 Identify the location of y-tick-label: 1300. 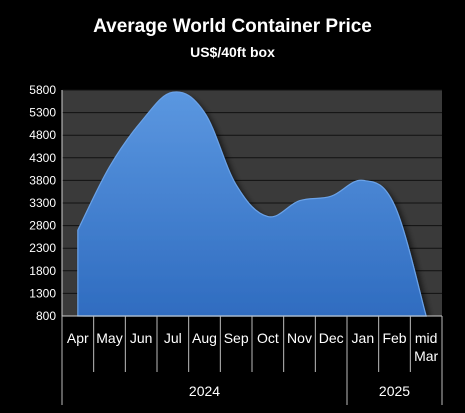
(42, 293).